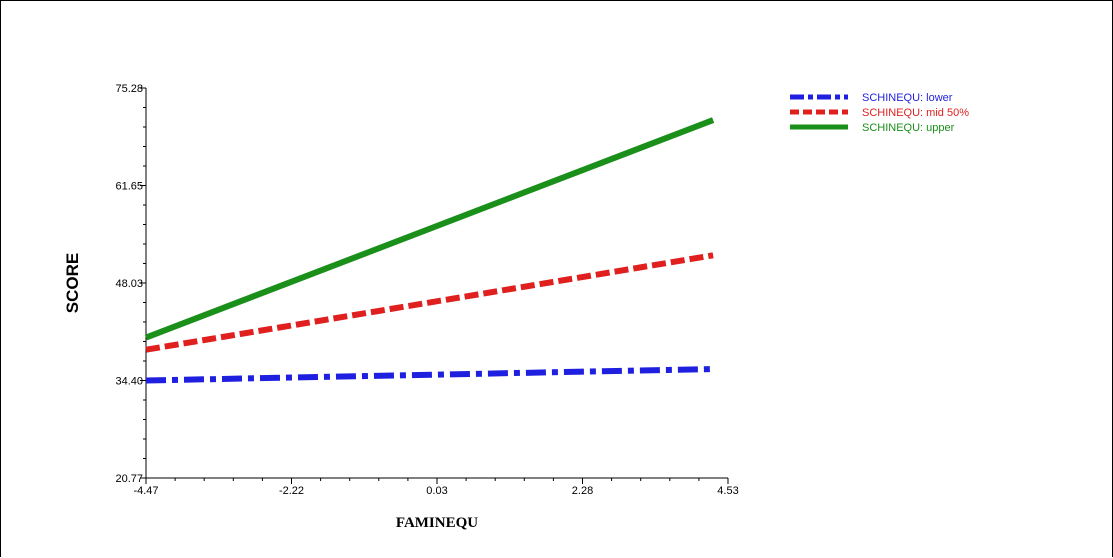  What do you see at coordinates (129, 479) in the screenshot?
I see `y-tick-label: 20.77` at bounding box center [129, 479].